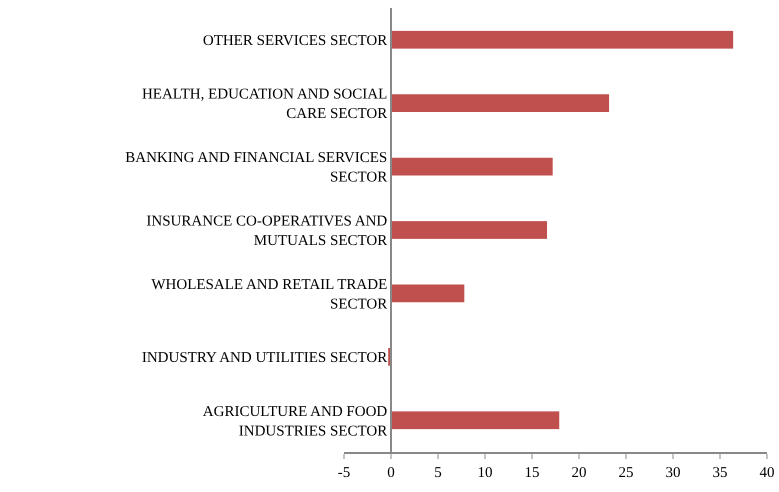 This screenshot has height=492, width=779. What do you see at coordinates (720, 472) in the screenshot?
I see `x-tick-label: 35` at bounding box center [720, 472].